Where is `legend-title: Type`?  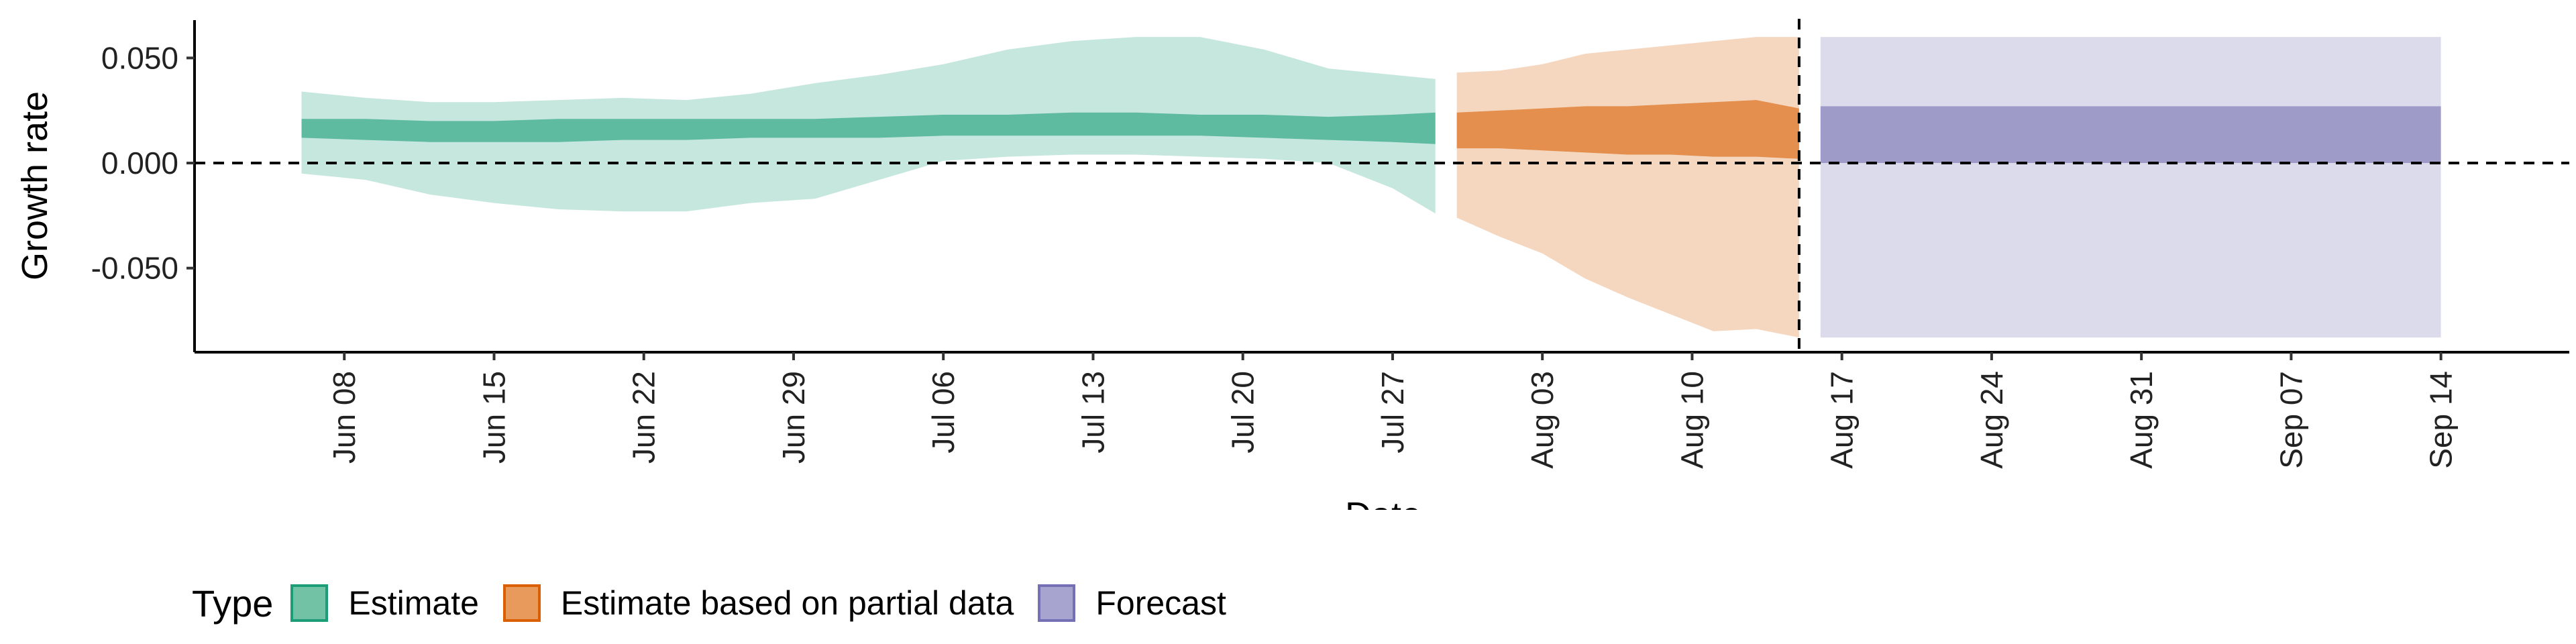
legend-title: Type is located at coordinates (233, 603).